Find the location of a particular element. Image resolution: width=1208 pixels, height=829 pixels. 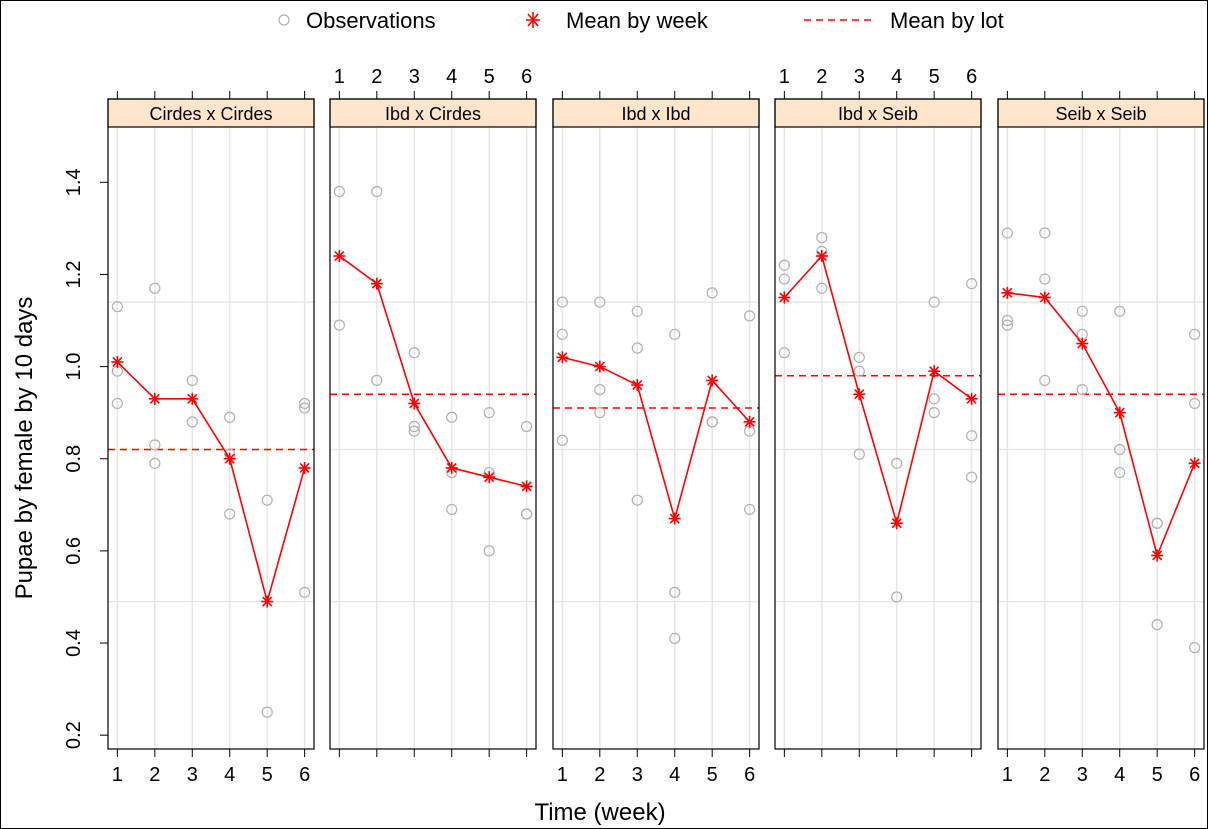

panel-strip-label: Ibd x Ibd is located at coordinates (655, 114).